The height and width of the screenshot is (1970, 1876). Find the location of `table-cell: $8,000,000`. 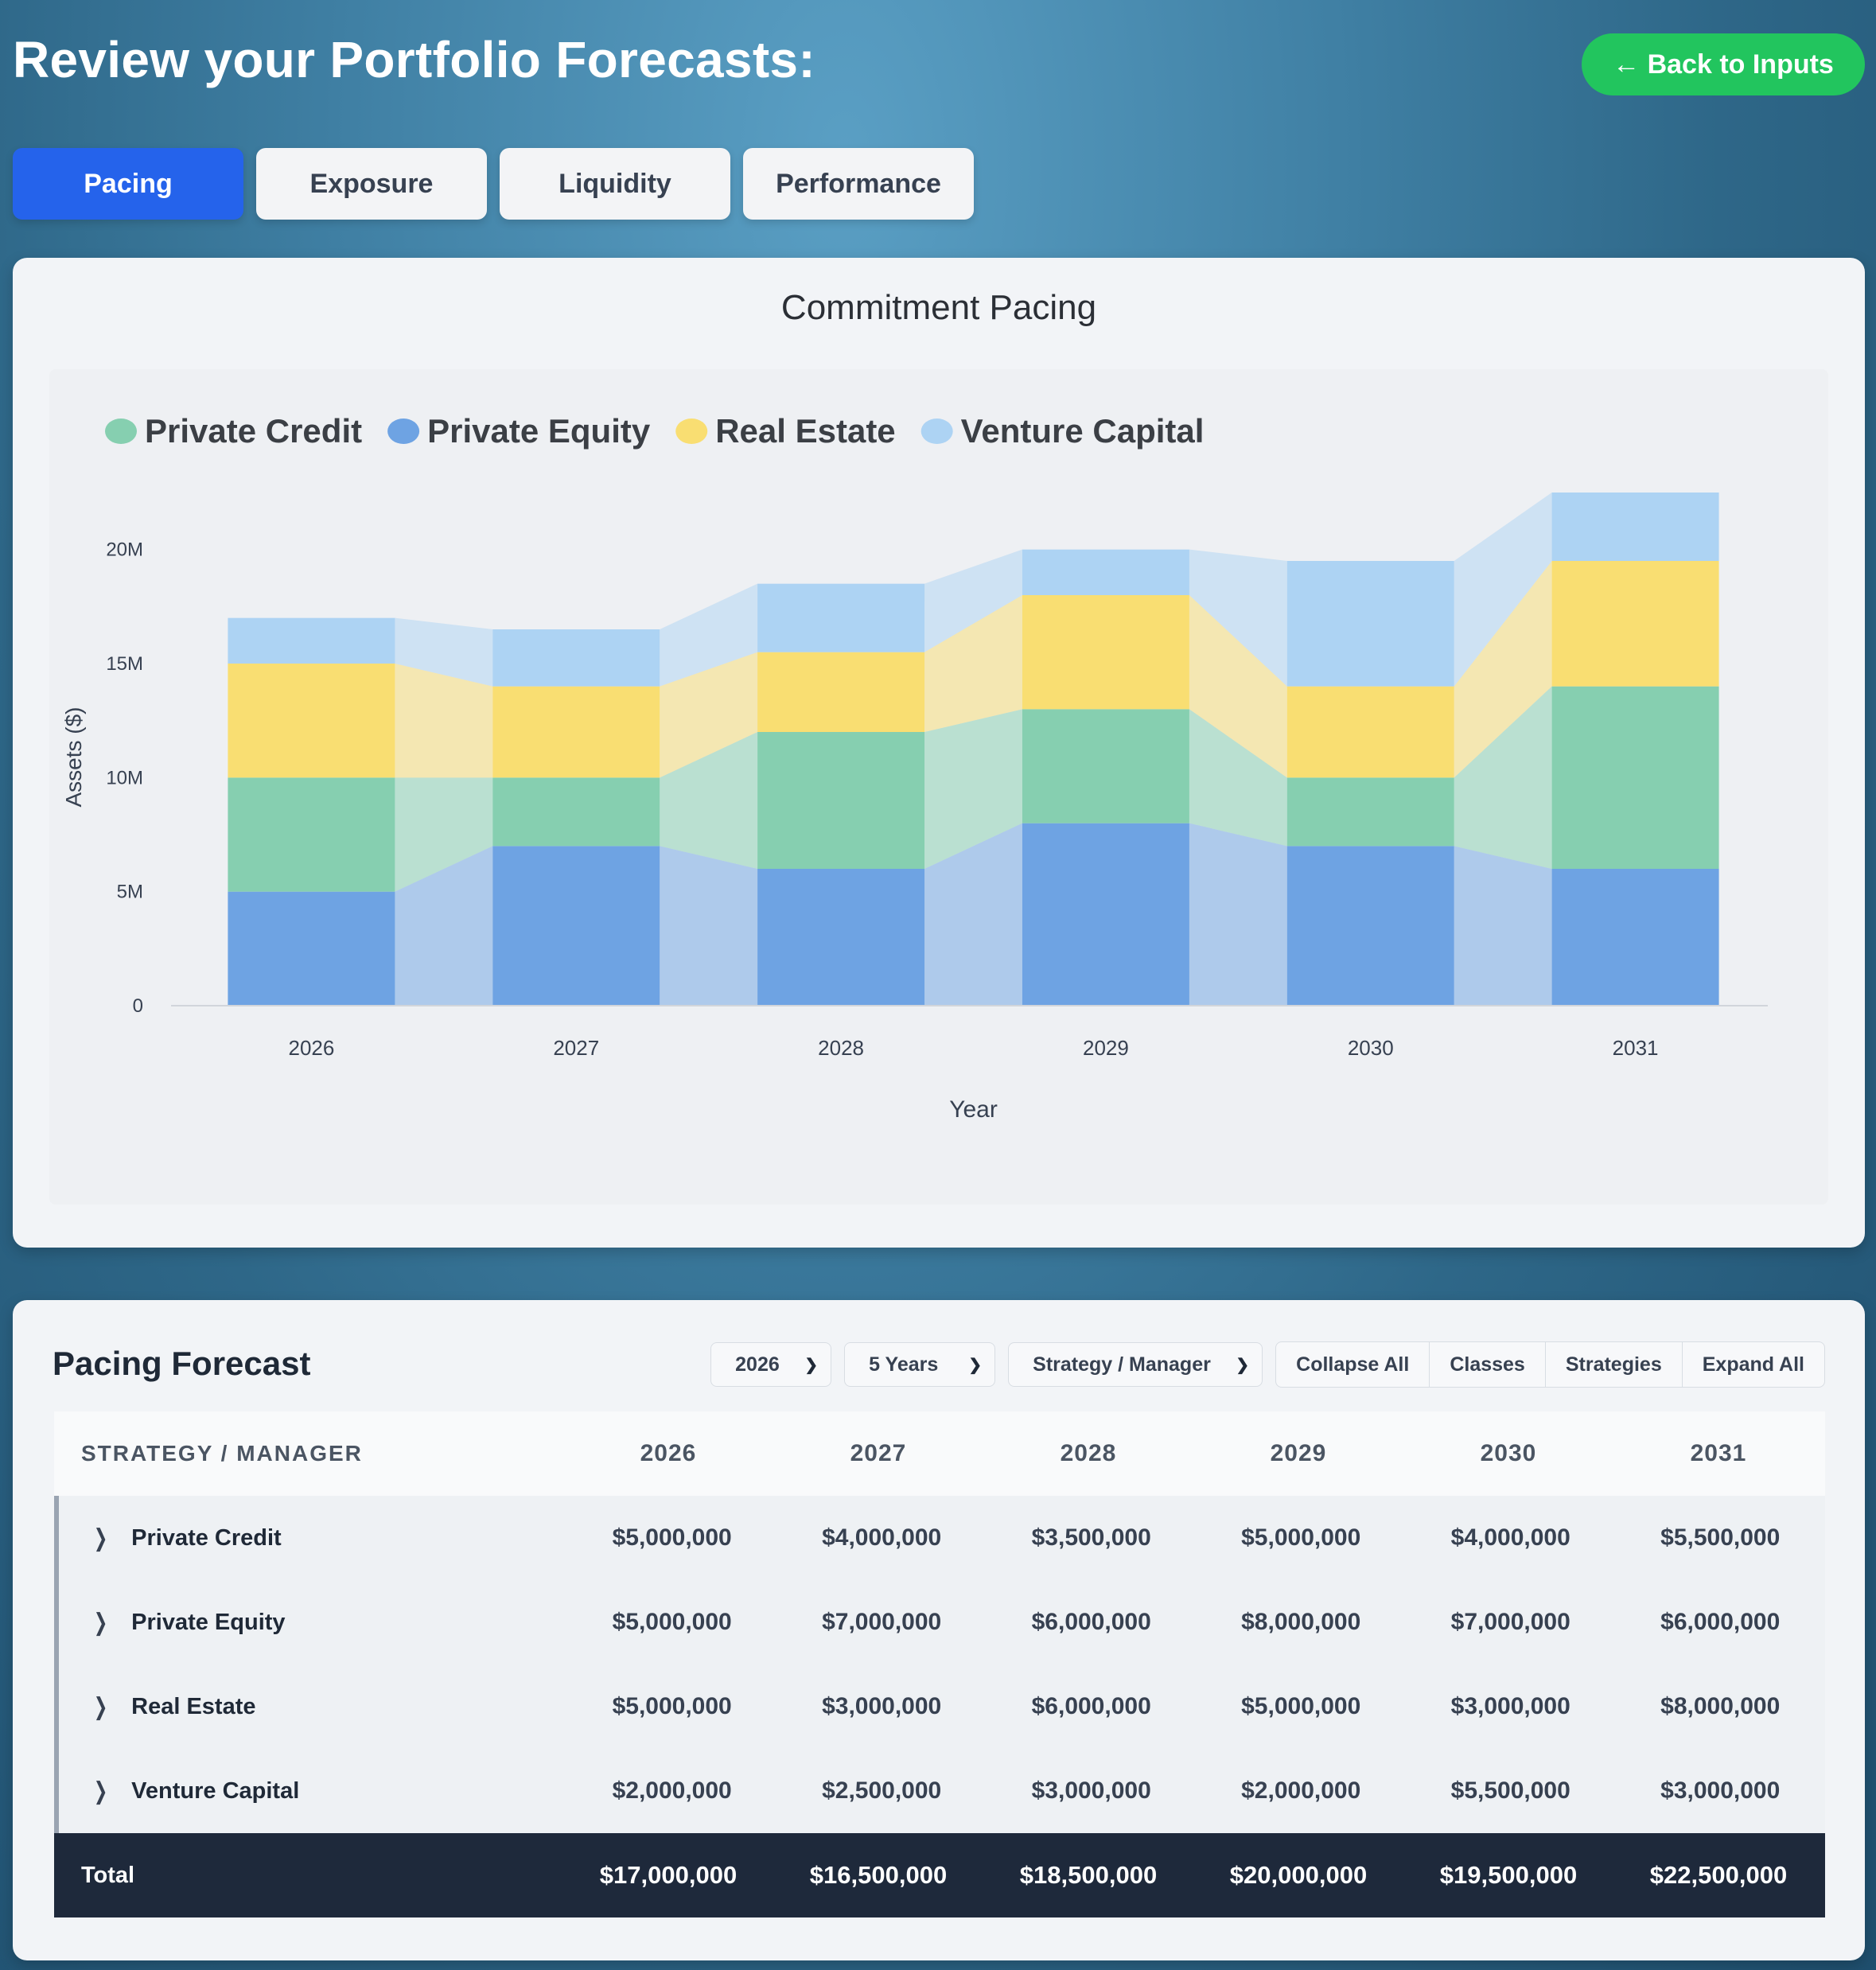

table-cell: $8,000,000 is located at coordinates (1721, 1706).